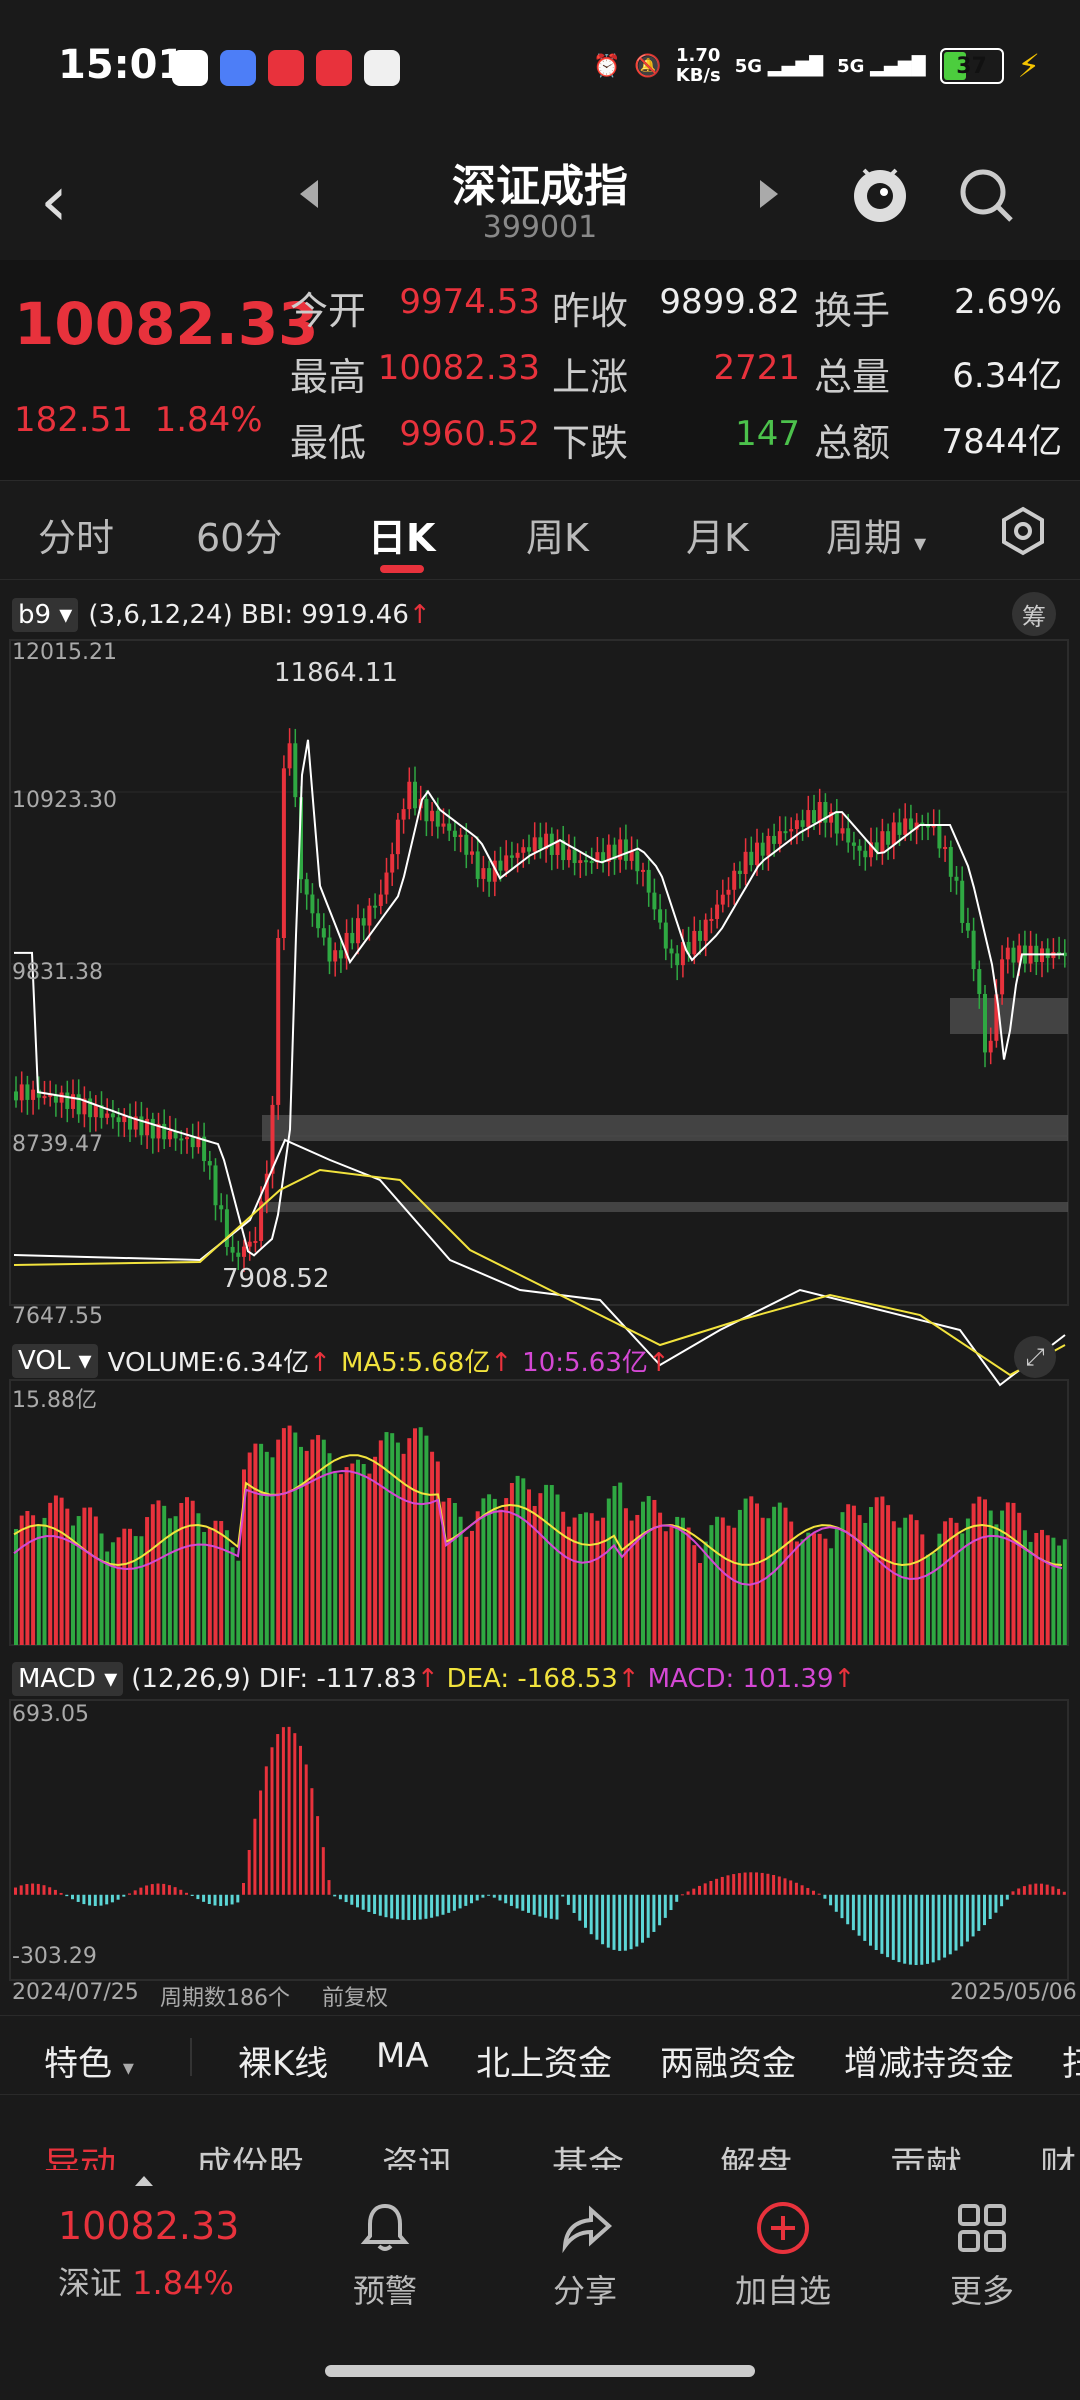  What do you see at coordinates (54, 201) in the screenshot?
I see `back-icon: ‹` at bounding box center [54, 201].